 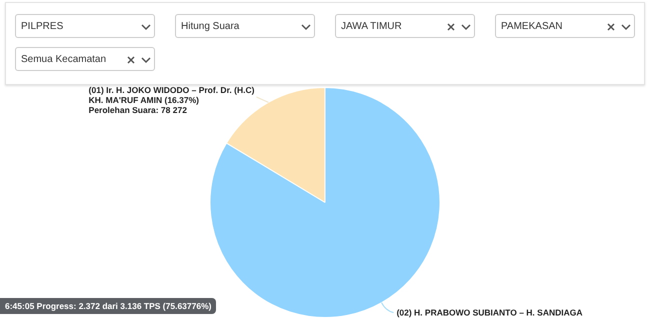 What do you see at coordinates (171, 95) in the screenshot?
I see `slice-label: (01) Ir. H. JOKO WIDODO – Prof. Dr. (H.C) KH. MA'RUF AMIN (16.37%)` at bounding box center [171, 95].